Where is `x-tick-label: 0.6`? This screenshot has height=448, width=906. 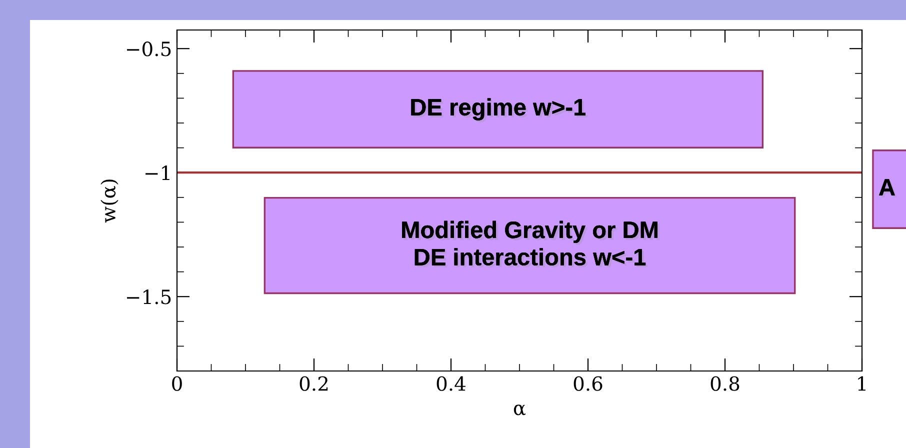 x-tick-label: 0.6 is located at coordinates (588, 383).